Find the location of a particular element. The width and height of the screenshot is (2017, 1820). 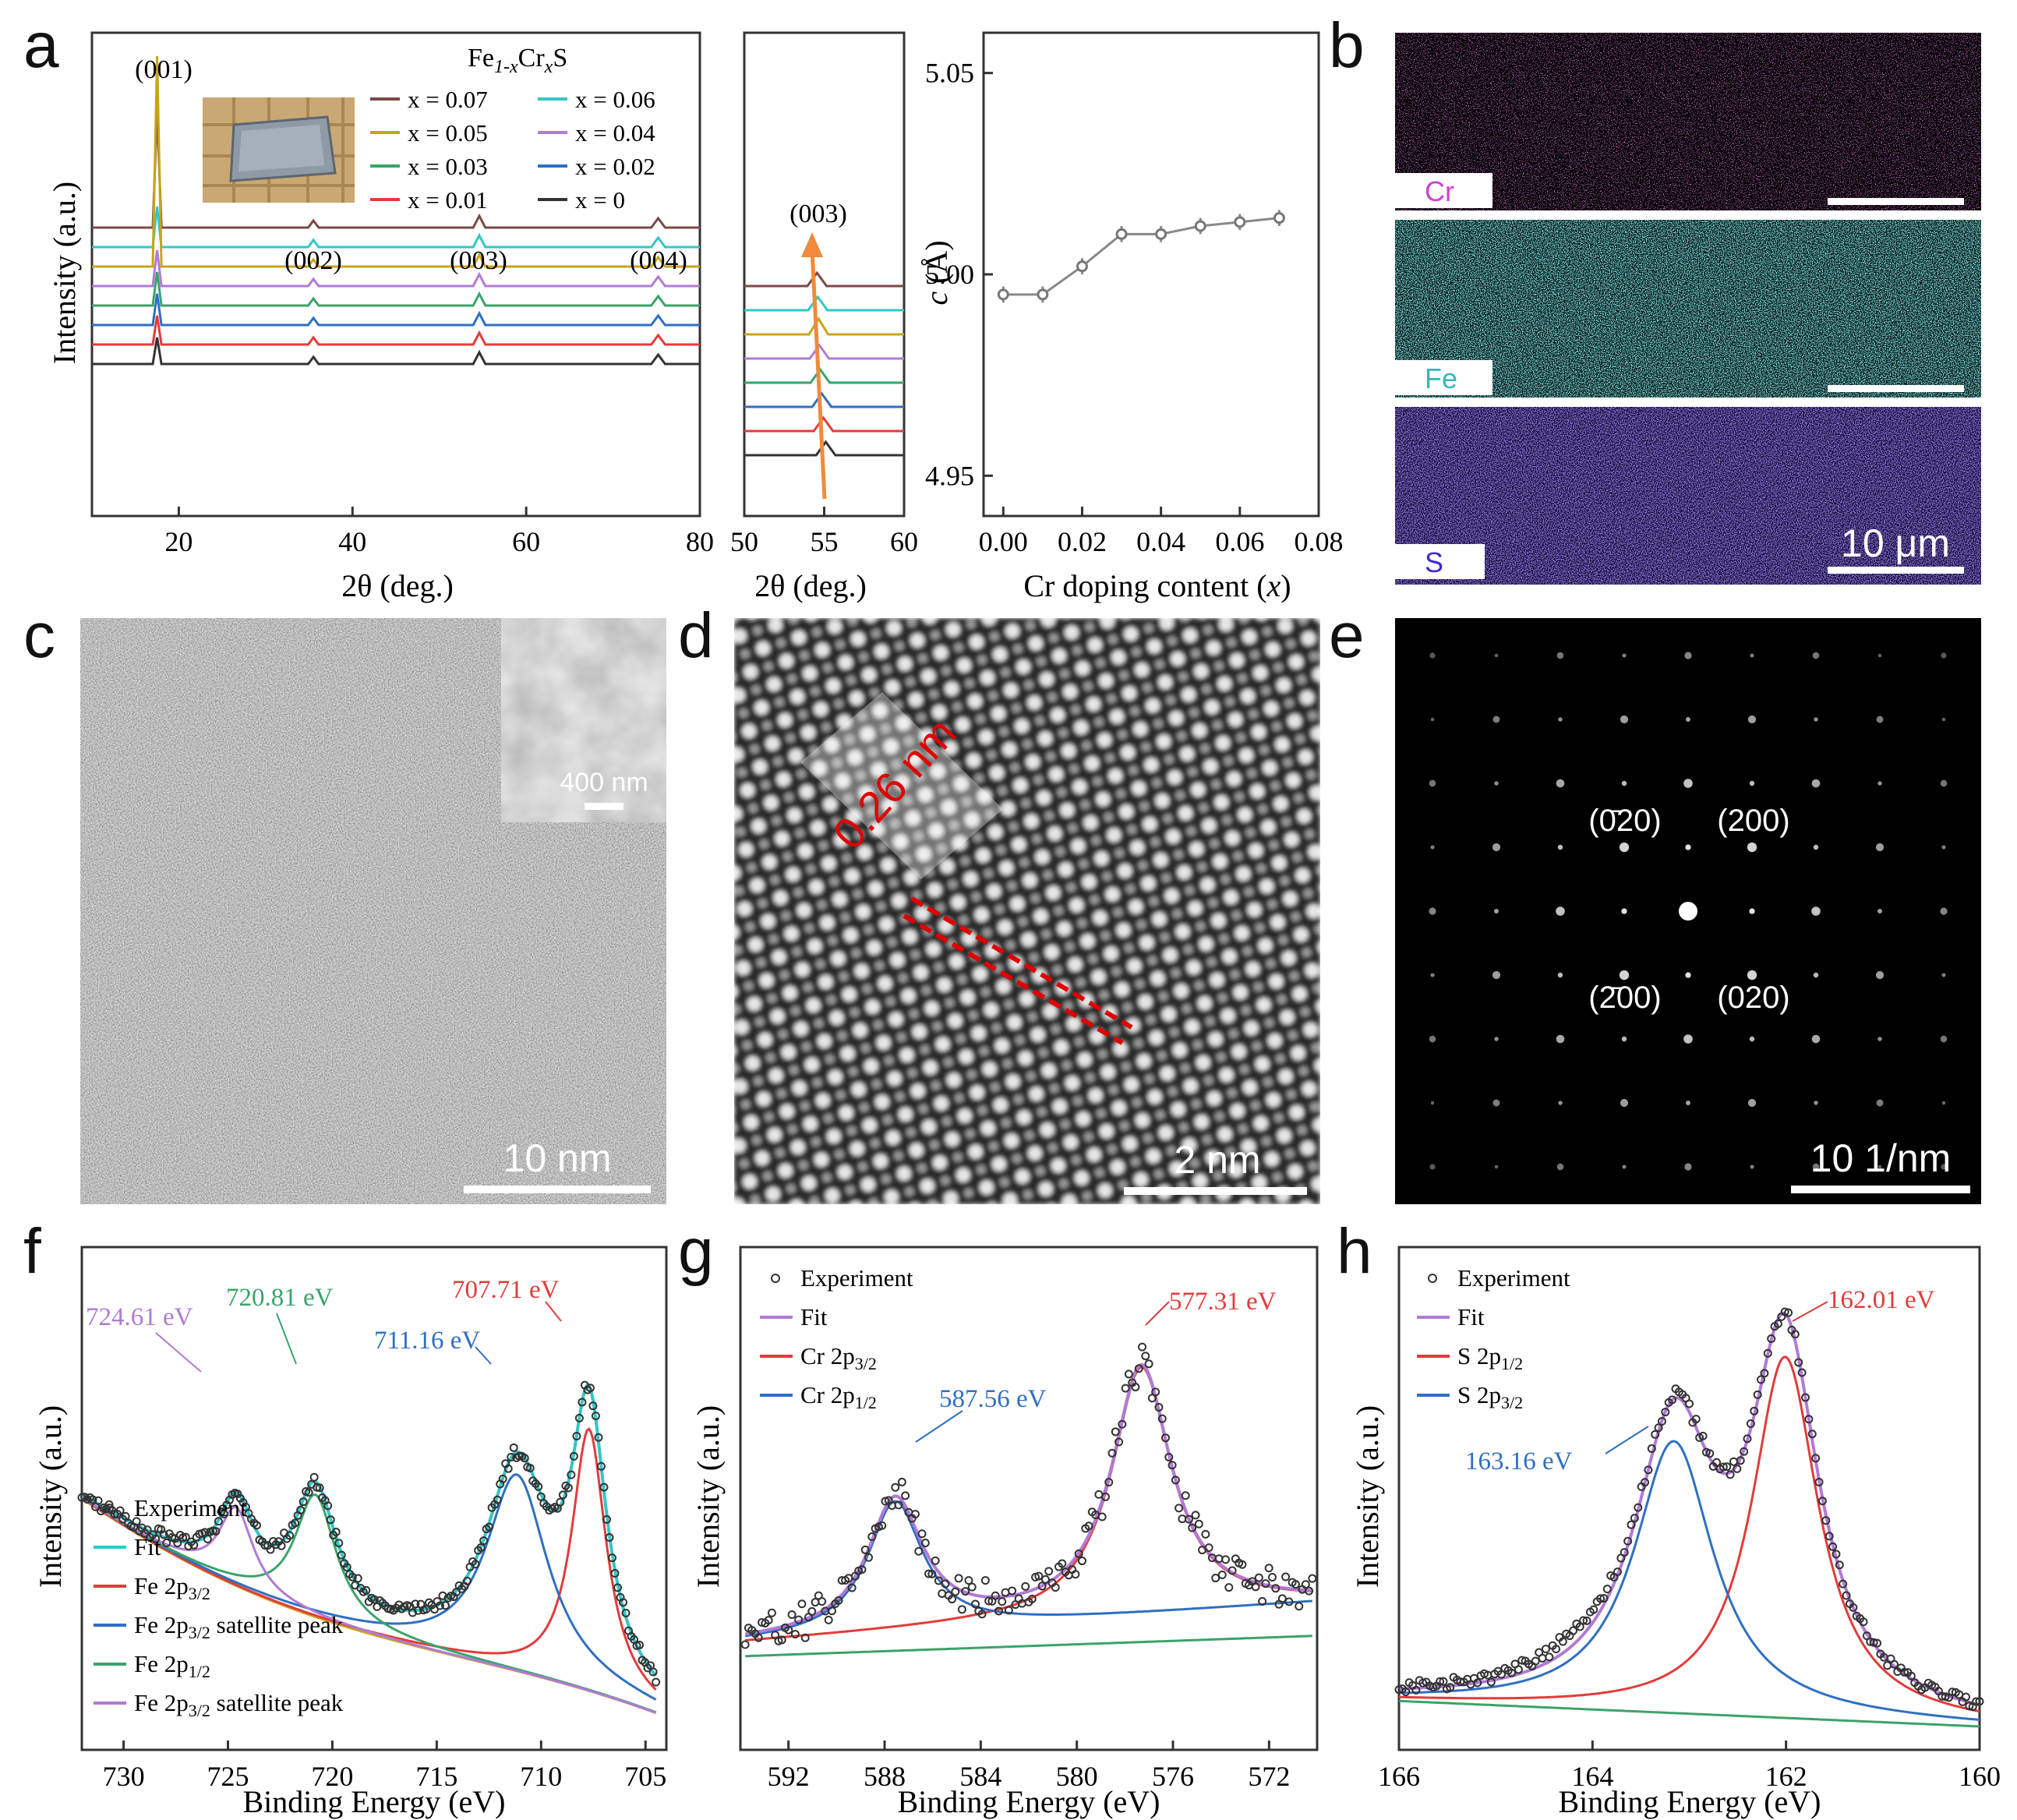

lattice-ytick-label: 5.05 is located at coordinates (949, 74).